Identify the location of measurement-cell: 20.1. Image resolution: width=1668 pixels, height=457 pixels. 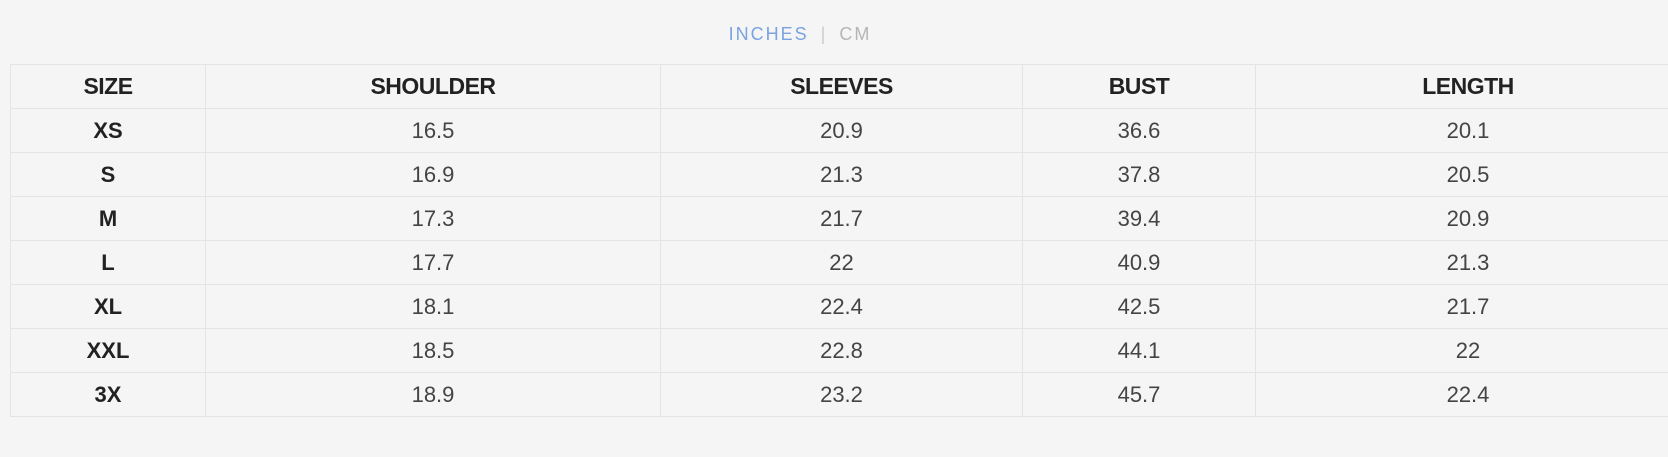
(1461, 130).